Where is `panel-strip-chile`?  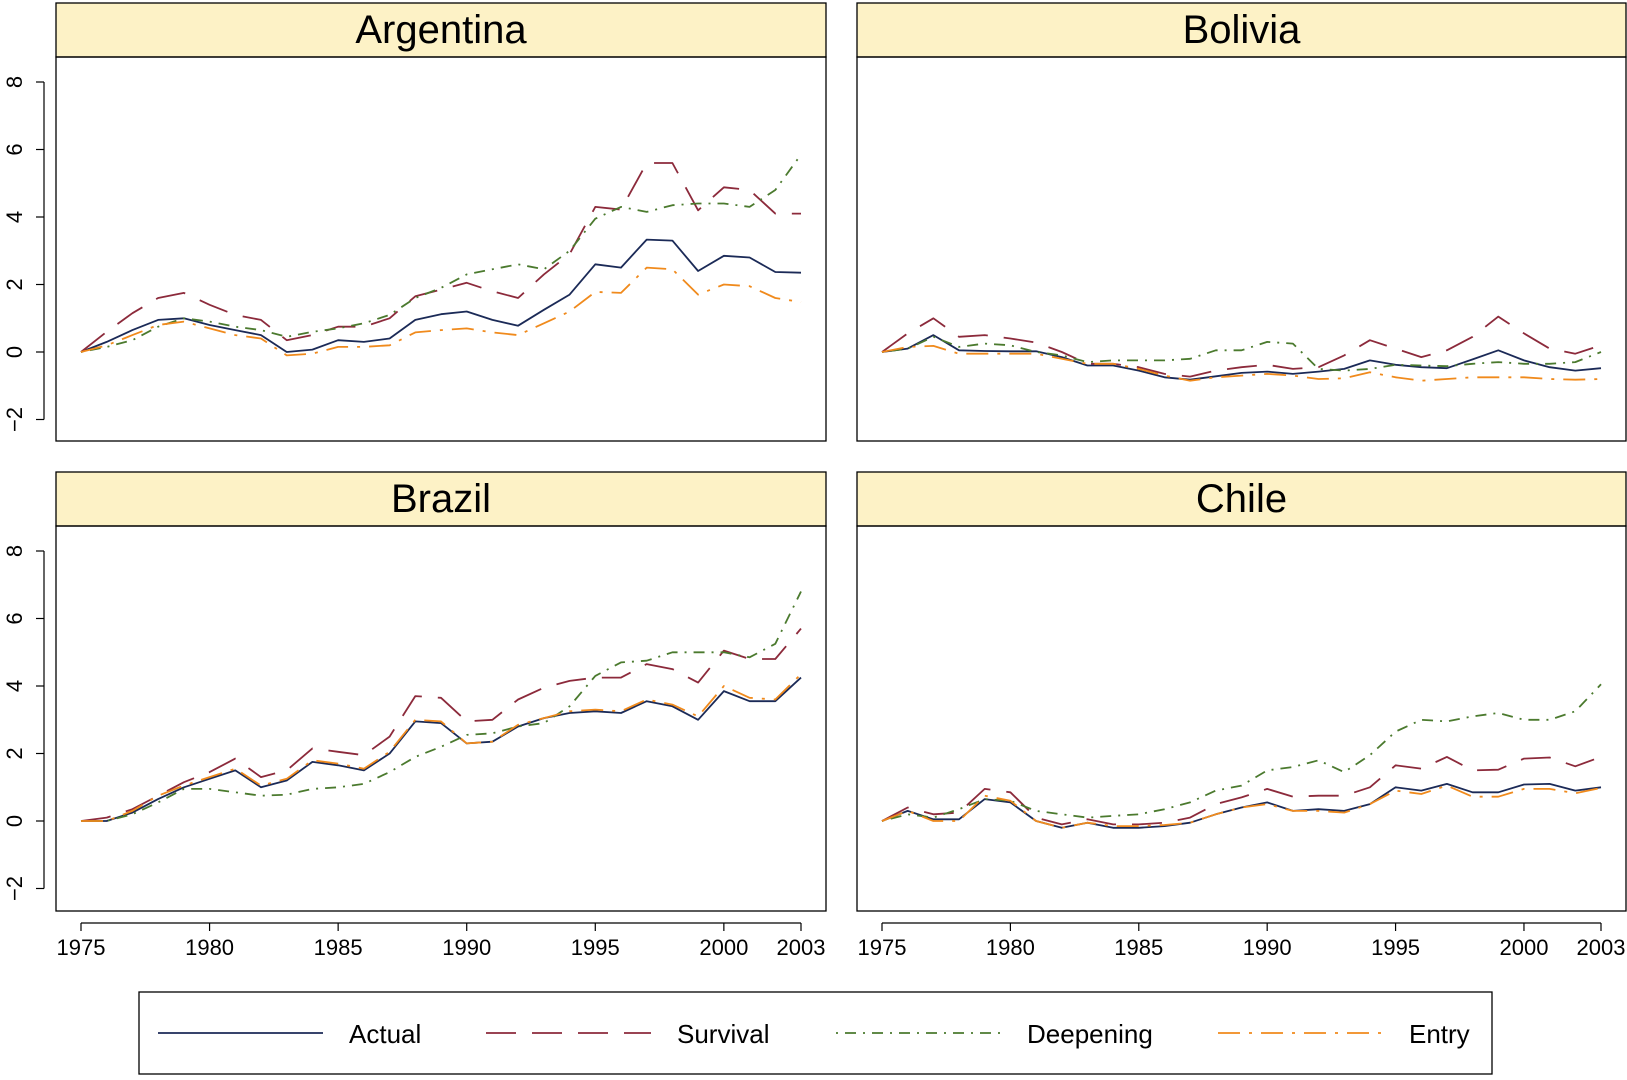
panel-strip-chile is located at coordinates (1241, 499).